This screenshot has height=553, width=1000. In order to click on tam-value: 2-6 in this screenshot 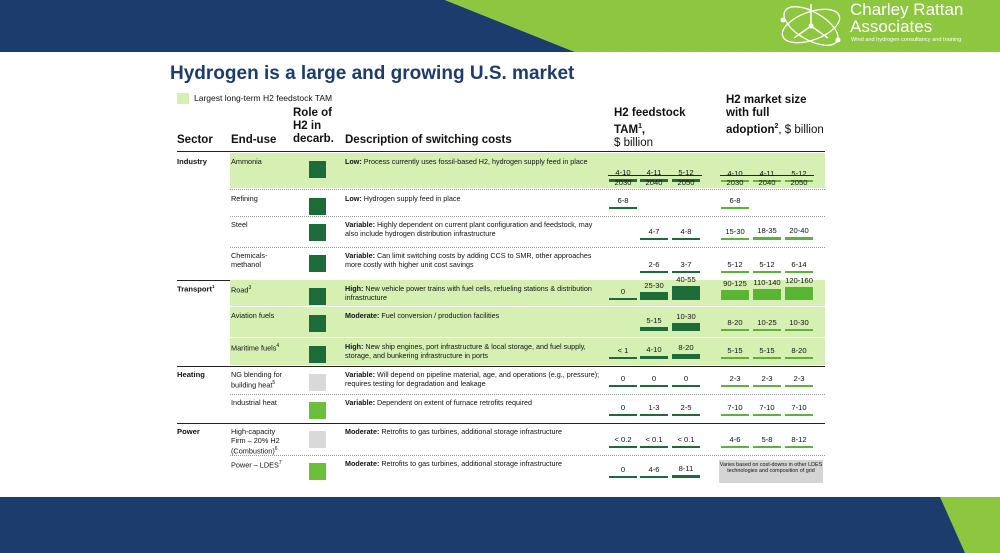, I will do `click(654, 264)`.